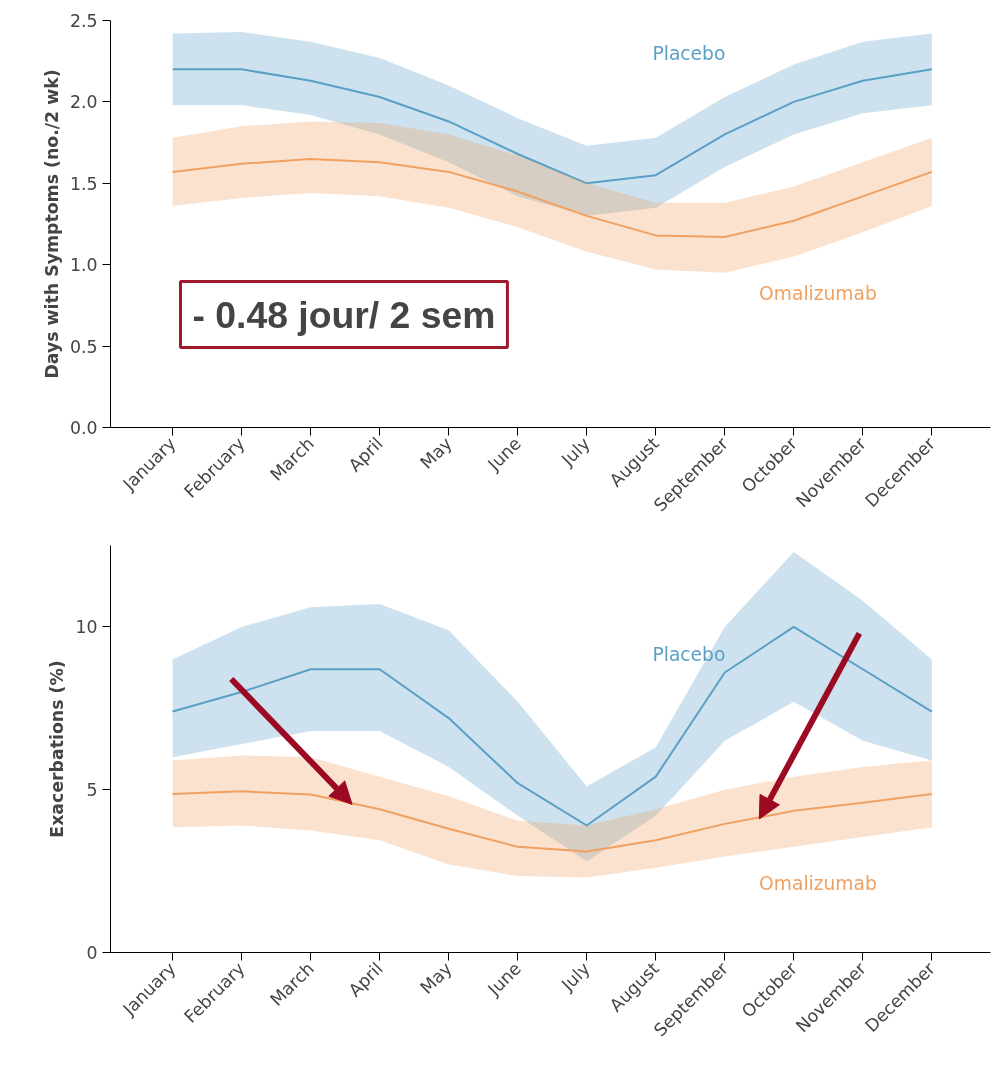  What do you see at coordinates (344, 314) in the screenshot?
I see `annotation: - 0.48 jour/ 2 sem` at bounding box center [344, 314].